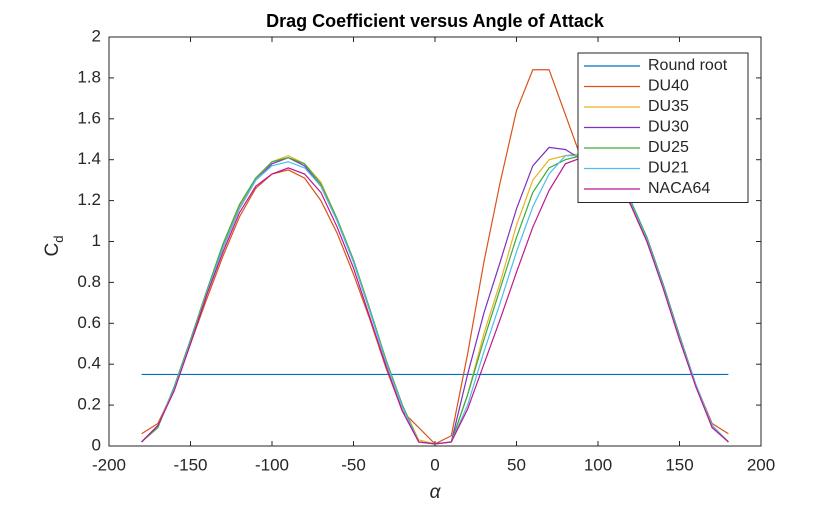 The width and height of the screenshot is (840, 506). Describe the element at coordinates (679, 188) in the screenshot. I see `legend-label: NACA64` at that location.